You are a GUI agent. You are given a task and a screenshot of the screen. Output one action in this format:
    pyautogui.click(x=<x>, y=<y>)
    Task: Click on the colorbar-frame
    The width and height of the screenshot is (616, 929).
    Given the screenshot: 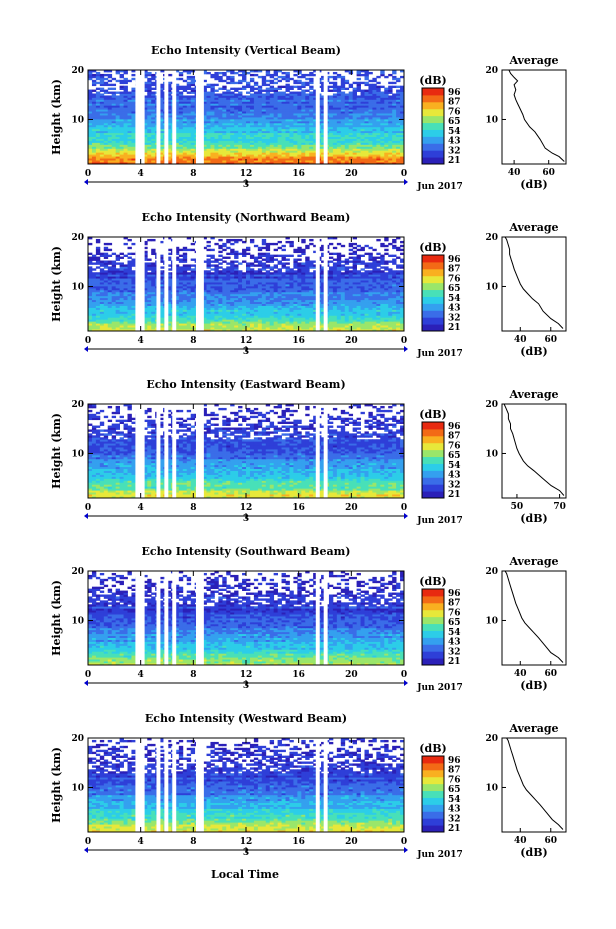 What is the action you would take?
    pyautogui.click(x=433, y=126)
    